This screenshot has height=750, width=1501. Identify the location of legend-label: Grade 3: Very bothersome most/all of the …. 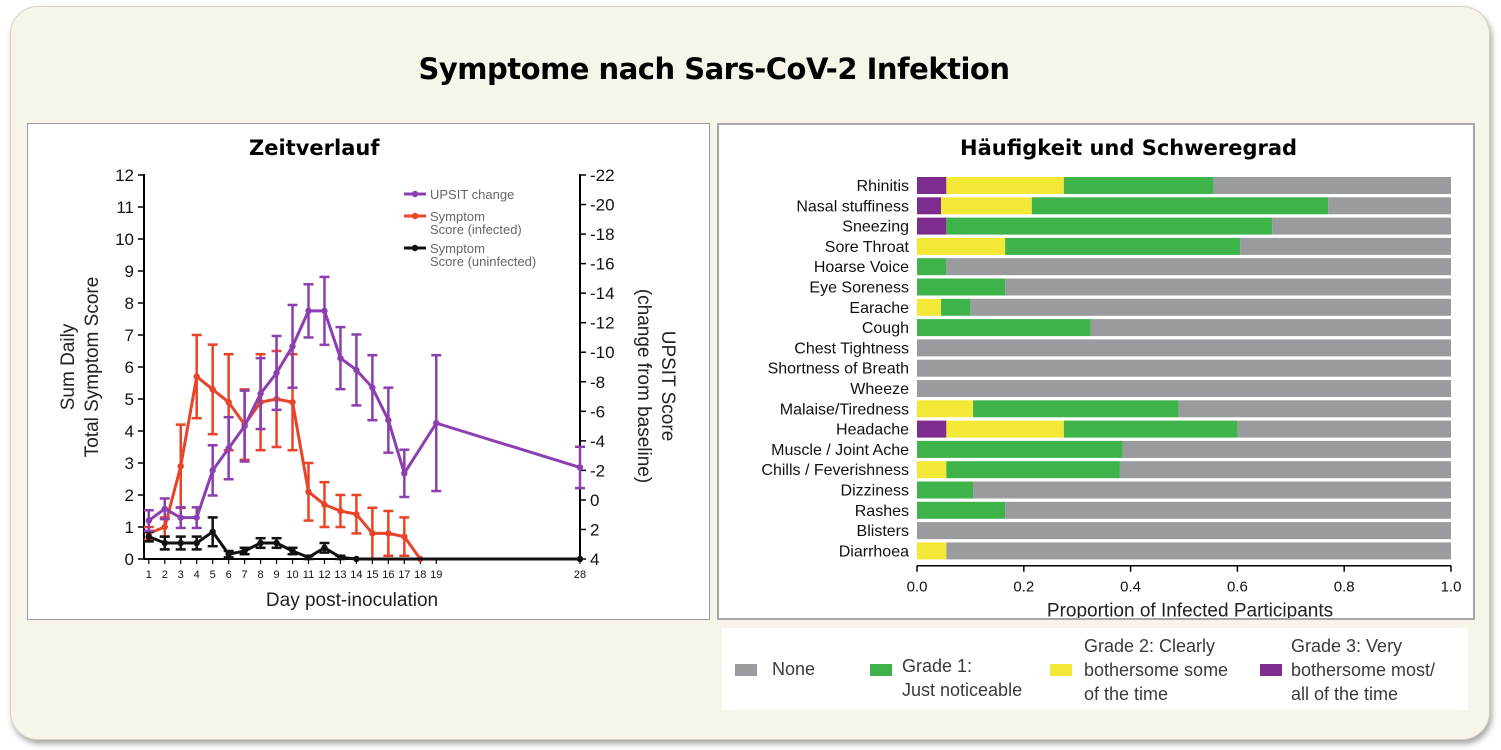
(1363, 670).